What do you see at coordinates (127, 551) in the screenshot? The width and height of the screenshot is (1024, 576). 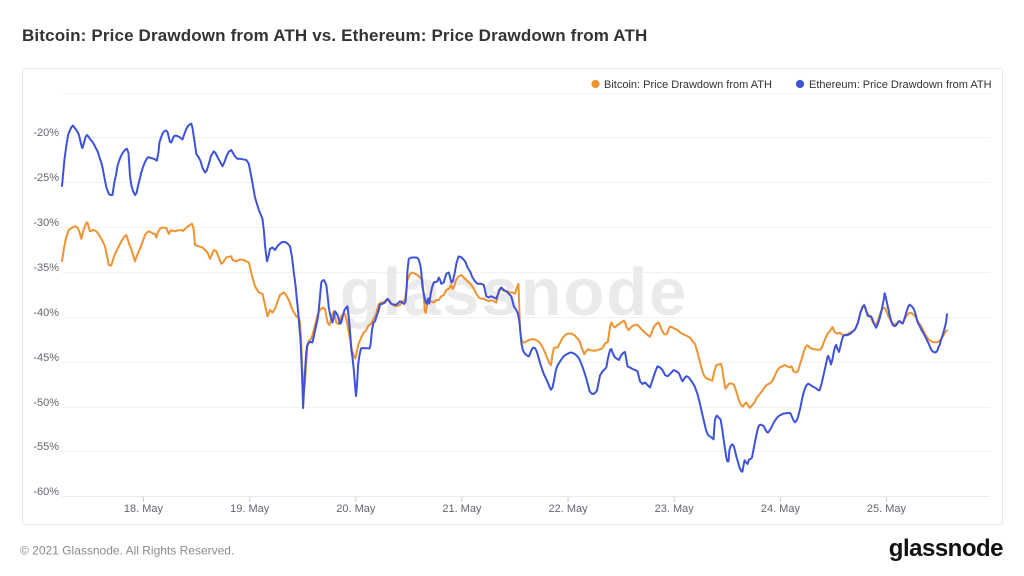 I see `svg-text:© 2021 Glassnode. All Rights R: © 2021 Glassnode. All Rights Reserved.` at bounding box center [127, 551].